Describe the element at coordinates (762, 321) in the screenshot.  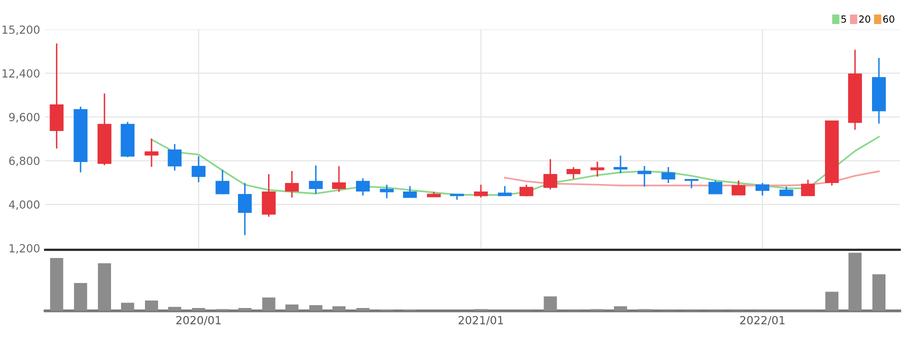
I see `x-tick-label: 2022/01` at that location.